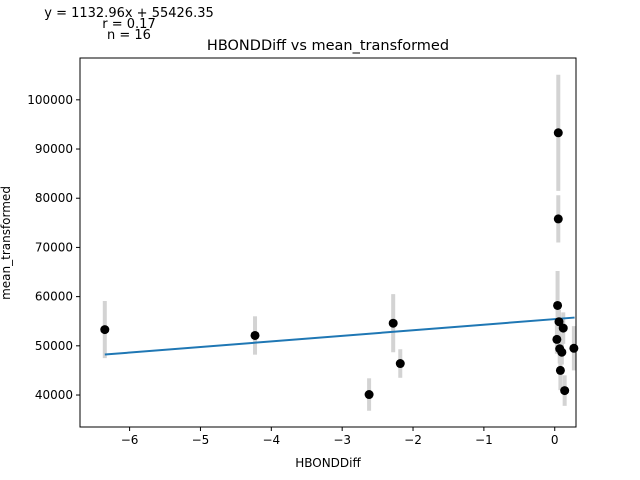  I want to click on y-tick-label: 80000, so click(54, 198).